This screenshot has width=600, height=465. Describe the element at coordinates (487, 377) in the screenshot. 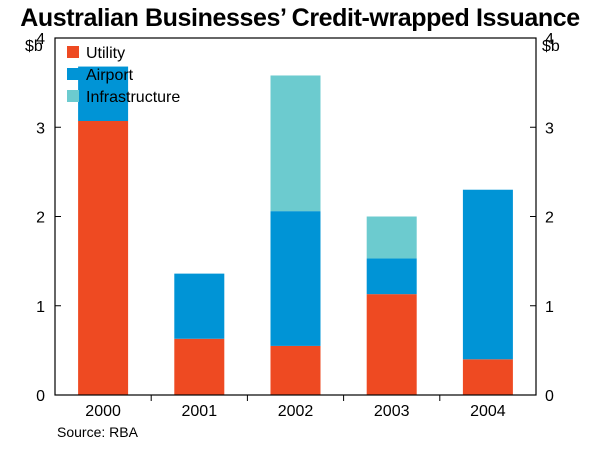

I see `bar-utility-2004` at that location.